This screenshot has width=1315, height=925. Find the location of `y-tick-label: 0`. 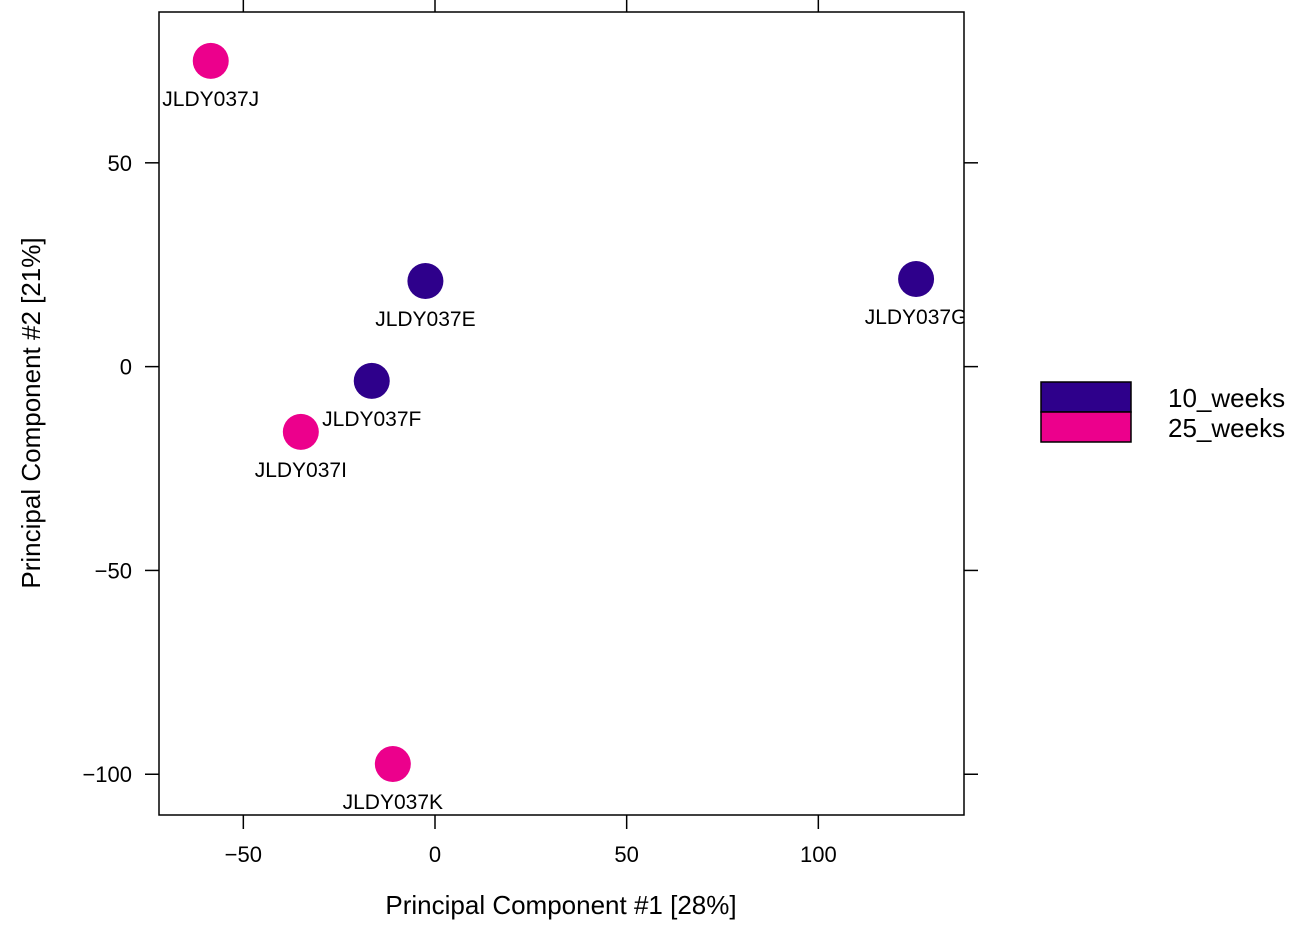

y-tick-label: 0 is located at coordinates (126, 367).